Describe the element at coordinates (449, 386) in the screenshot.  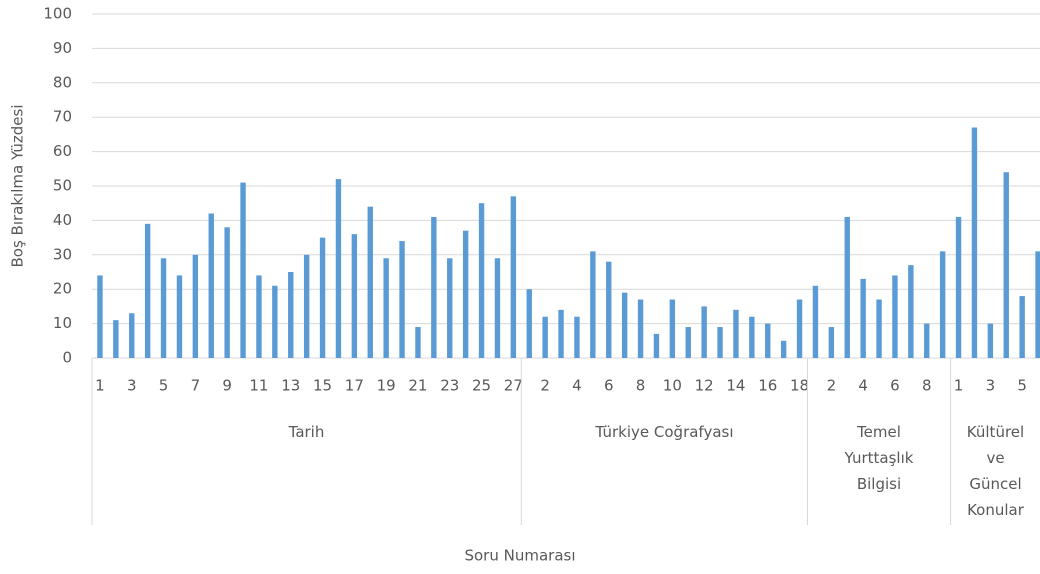
I see `x-tick-label: 23` at that location.